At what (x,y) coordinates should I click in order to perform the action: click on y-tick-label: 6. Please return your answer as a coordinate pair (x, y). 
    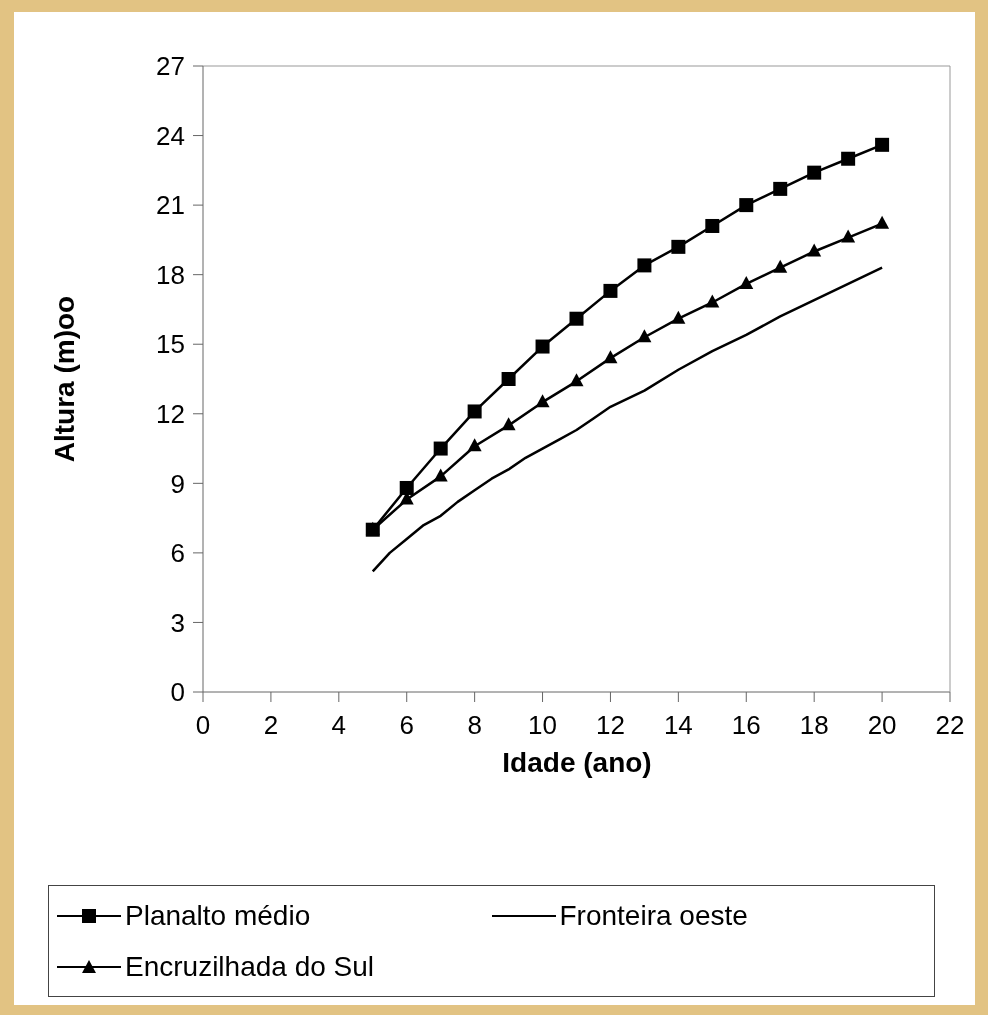
    Looking at the image, I should click on (177, 553).